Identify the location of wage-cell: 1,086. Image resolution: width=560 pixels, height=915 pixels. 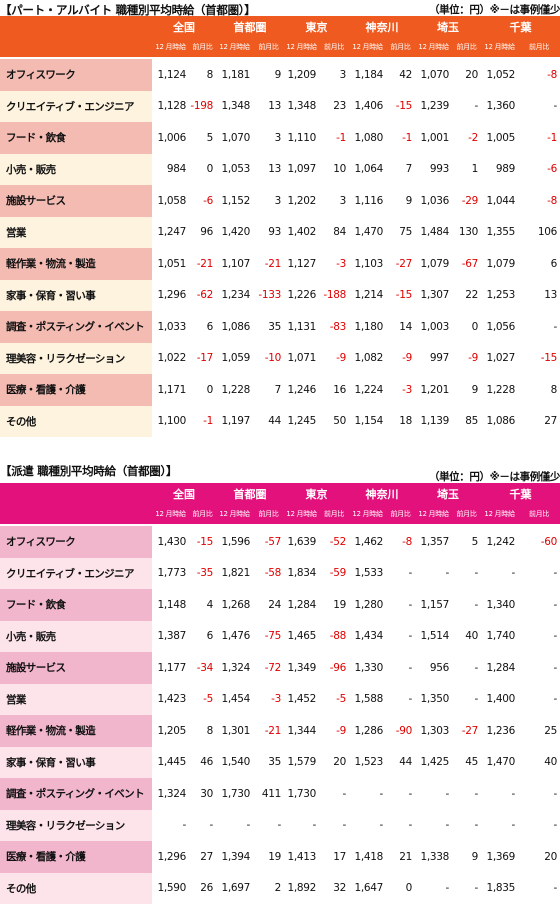
(500, 421).